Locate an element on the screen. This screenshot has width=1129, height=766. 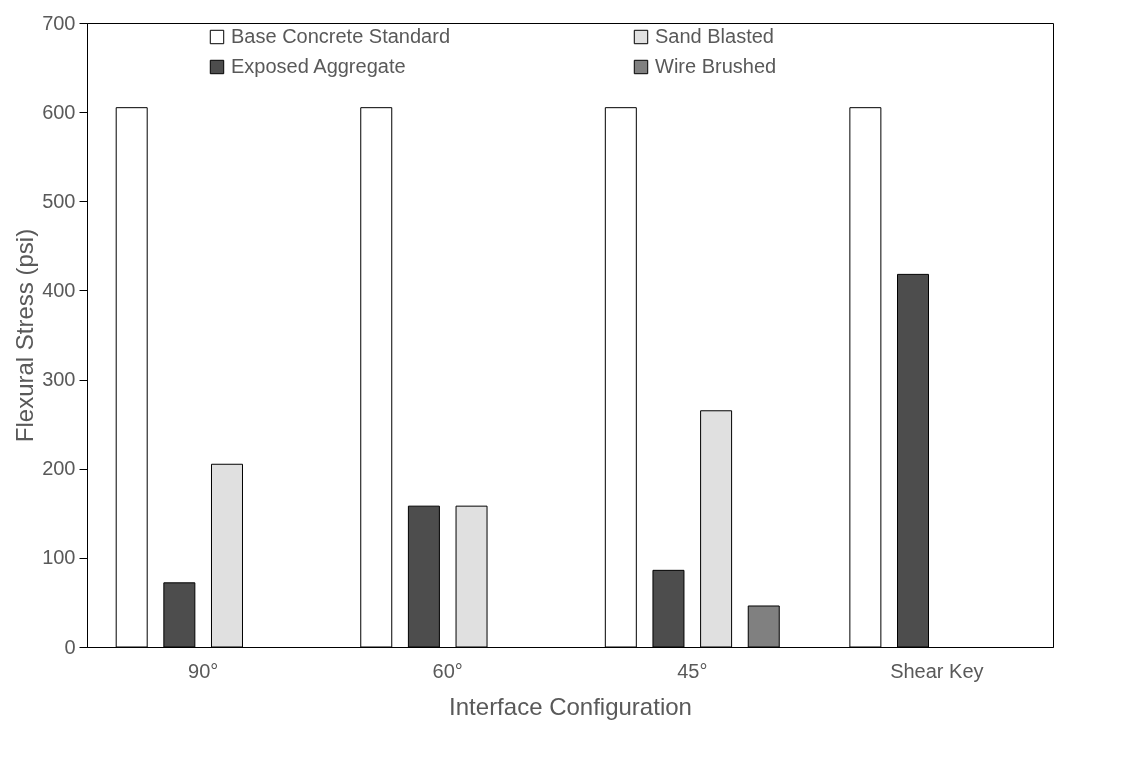
legend-label: Sand Blasted is located at coordinates (714, 36).